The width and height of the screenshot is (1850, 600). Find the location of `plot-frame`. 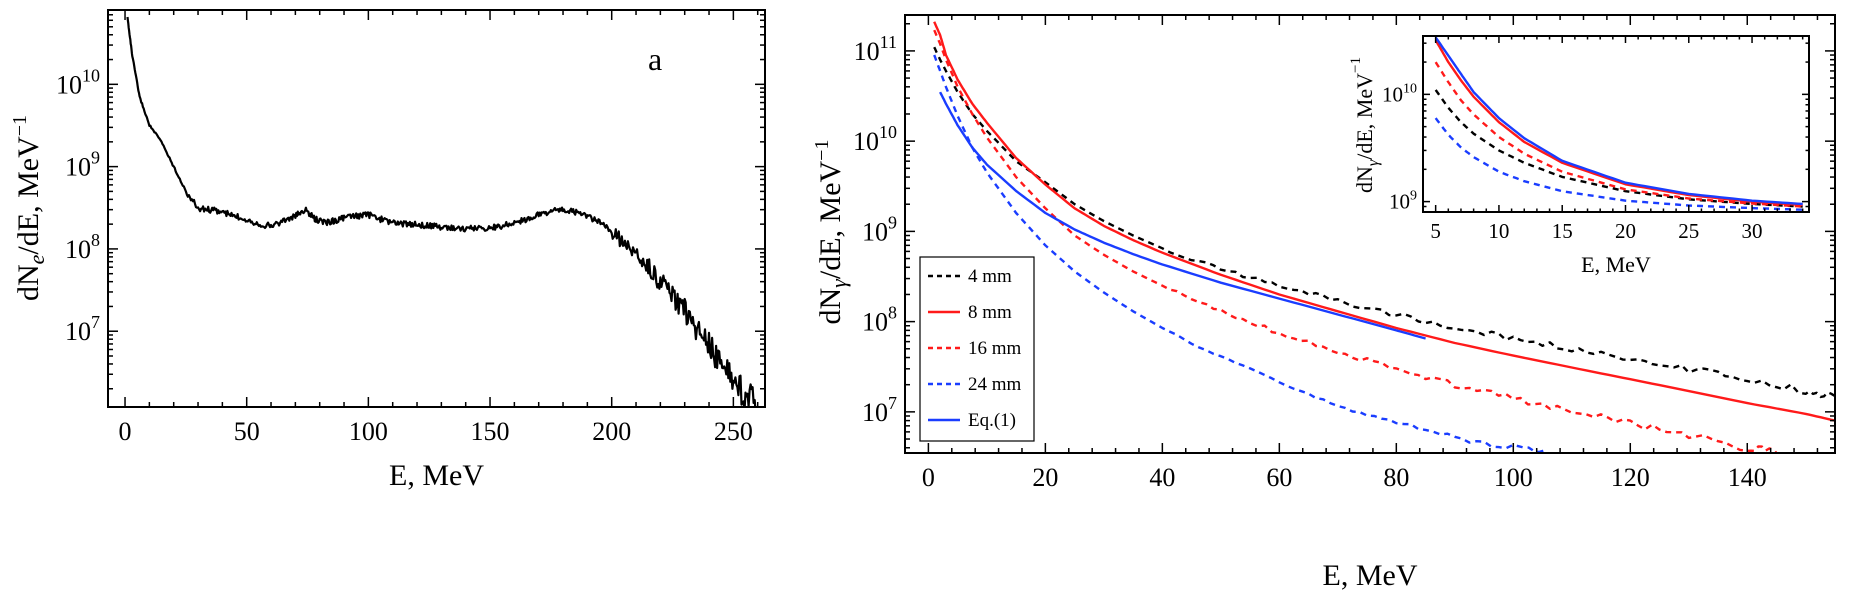

plot-frame is located at coordinates (1616, 124).